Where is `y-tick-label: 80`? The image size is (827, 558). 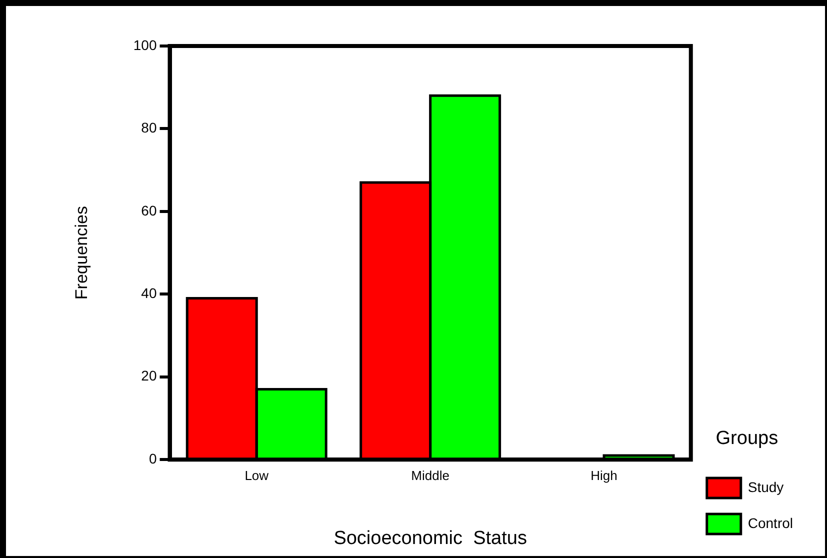 y-tick-label: 80 is located at coordinates (149, 128).